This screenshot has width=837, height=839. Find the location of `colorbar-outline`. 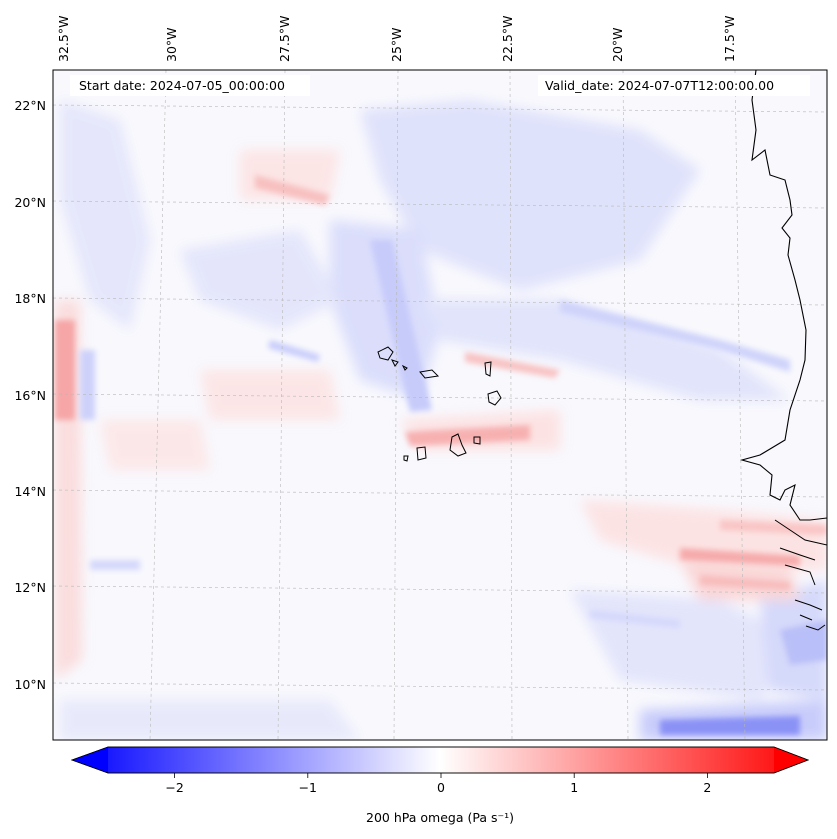

colorbar-outline is located at coordinates (440, 760).